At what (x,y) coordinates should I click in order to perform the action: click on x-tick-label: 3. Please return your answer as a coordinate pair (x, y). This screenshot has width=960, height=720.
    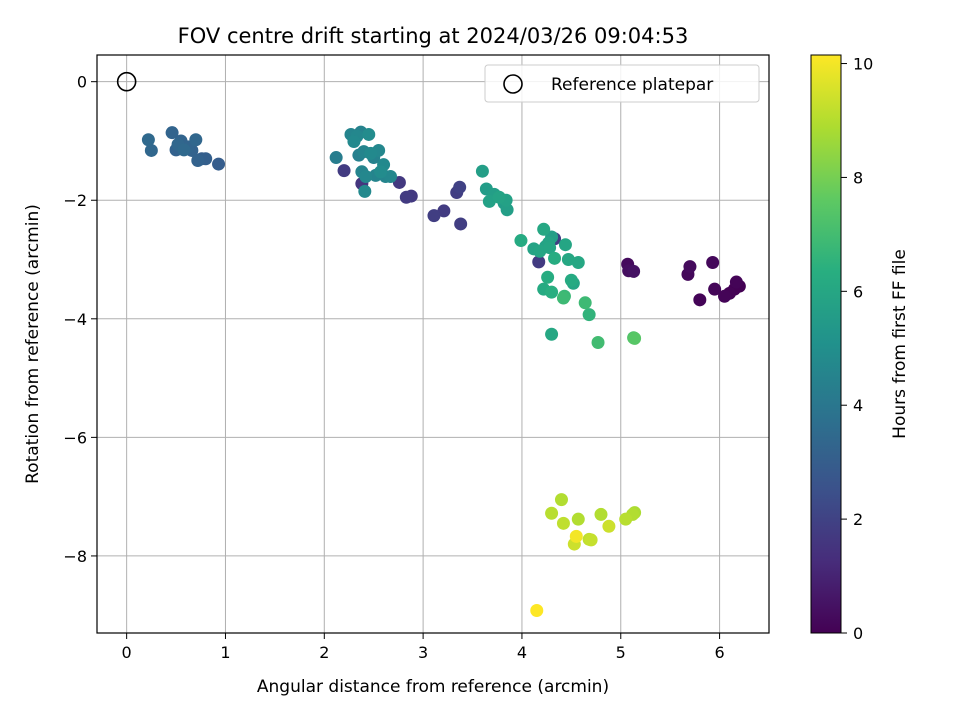
    Looking at the image, I should click on (423, 652).